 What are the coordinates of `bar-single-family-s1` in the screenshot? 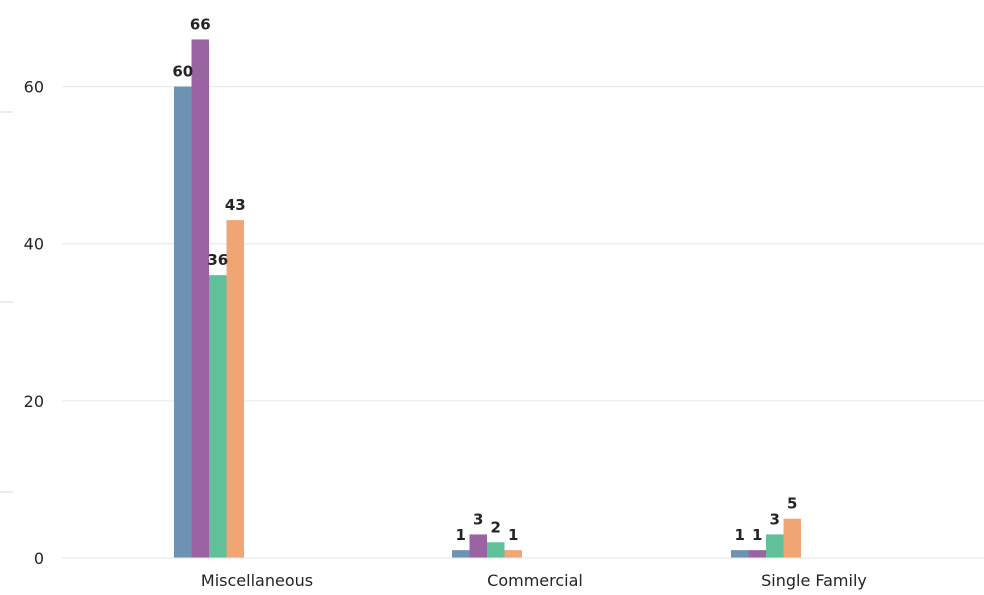 It's located at (740, 554).